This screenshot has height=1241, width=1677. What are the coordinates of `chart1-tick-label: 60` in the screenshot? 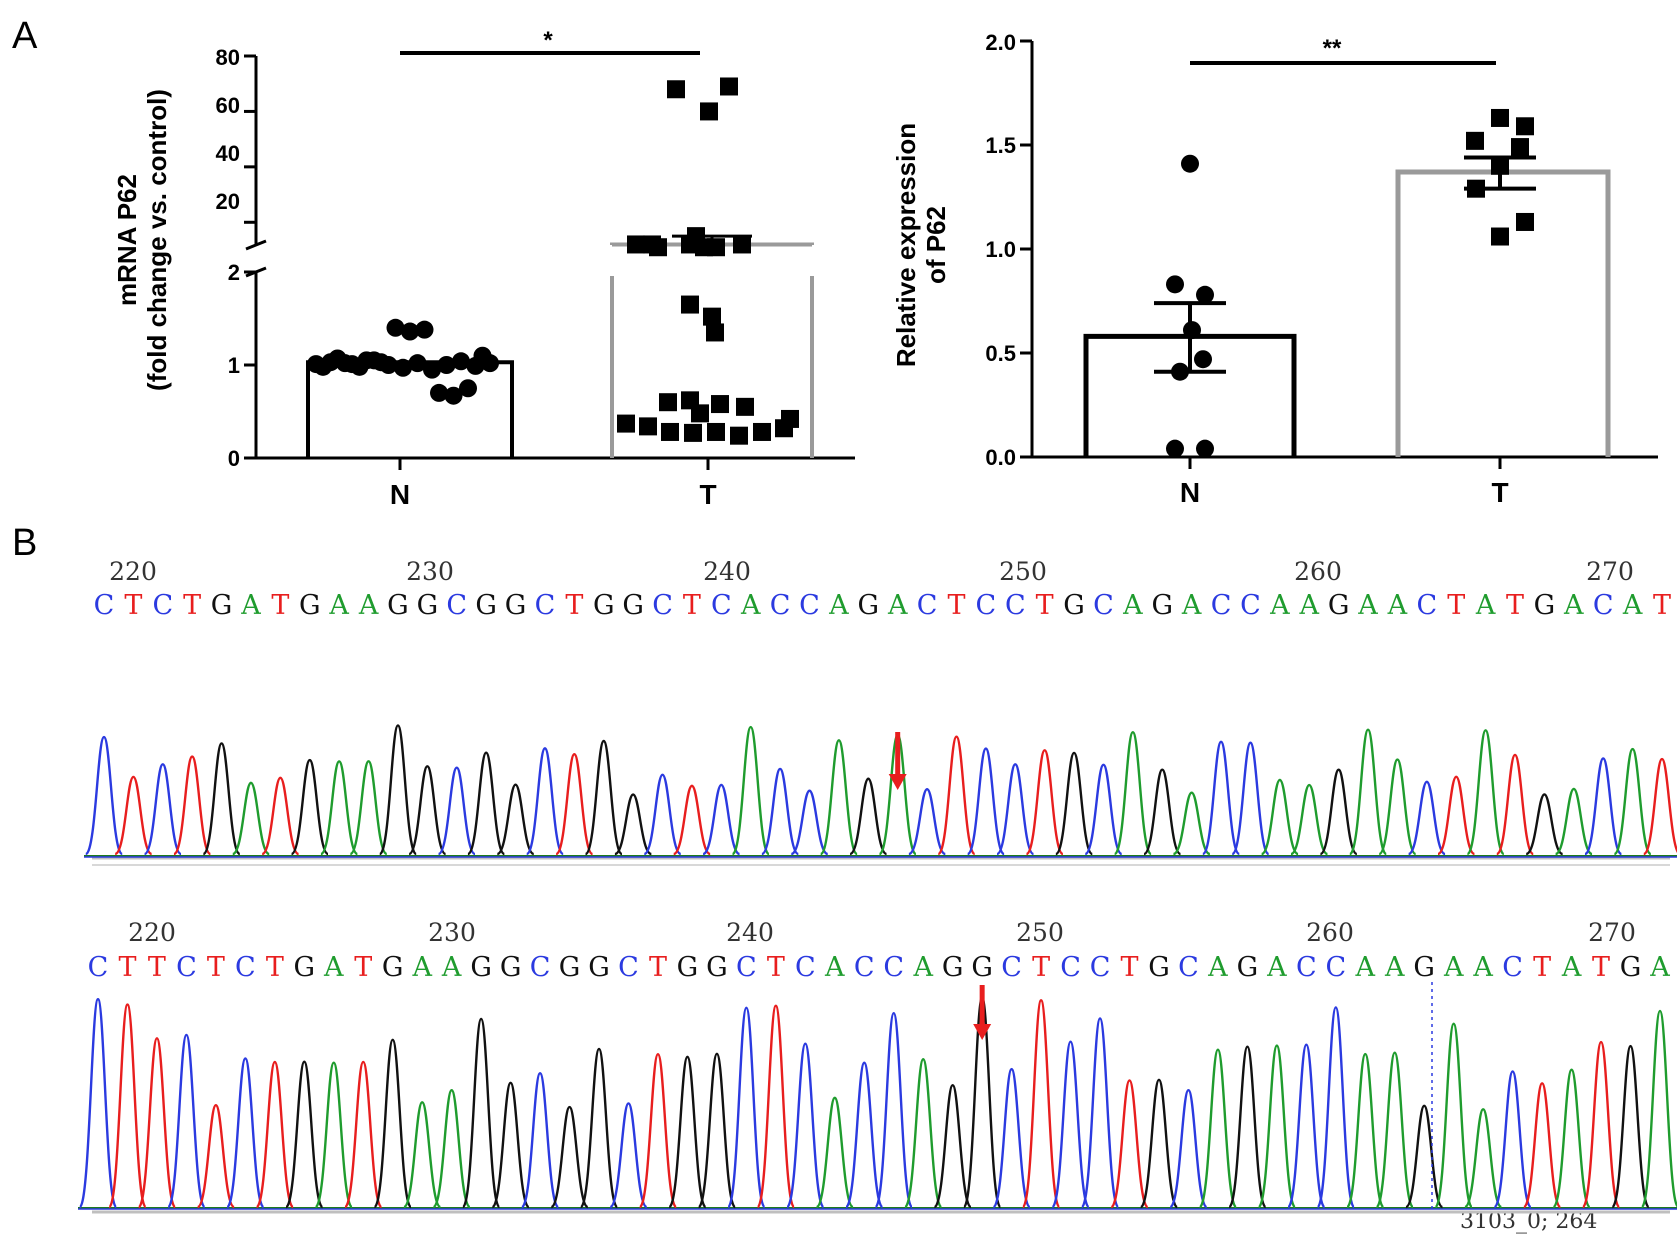 It's located at (228, 105).